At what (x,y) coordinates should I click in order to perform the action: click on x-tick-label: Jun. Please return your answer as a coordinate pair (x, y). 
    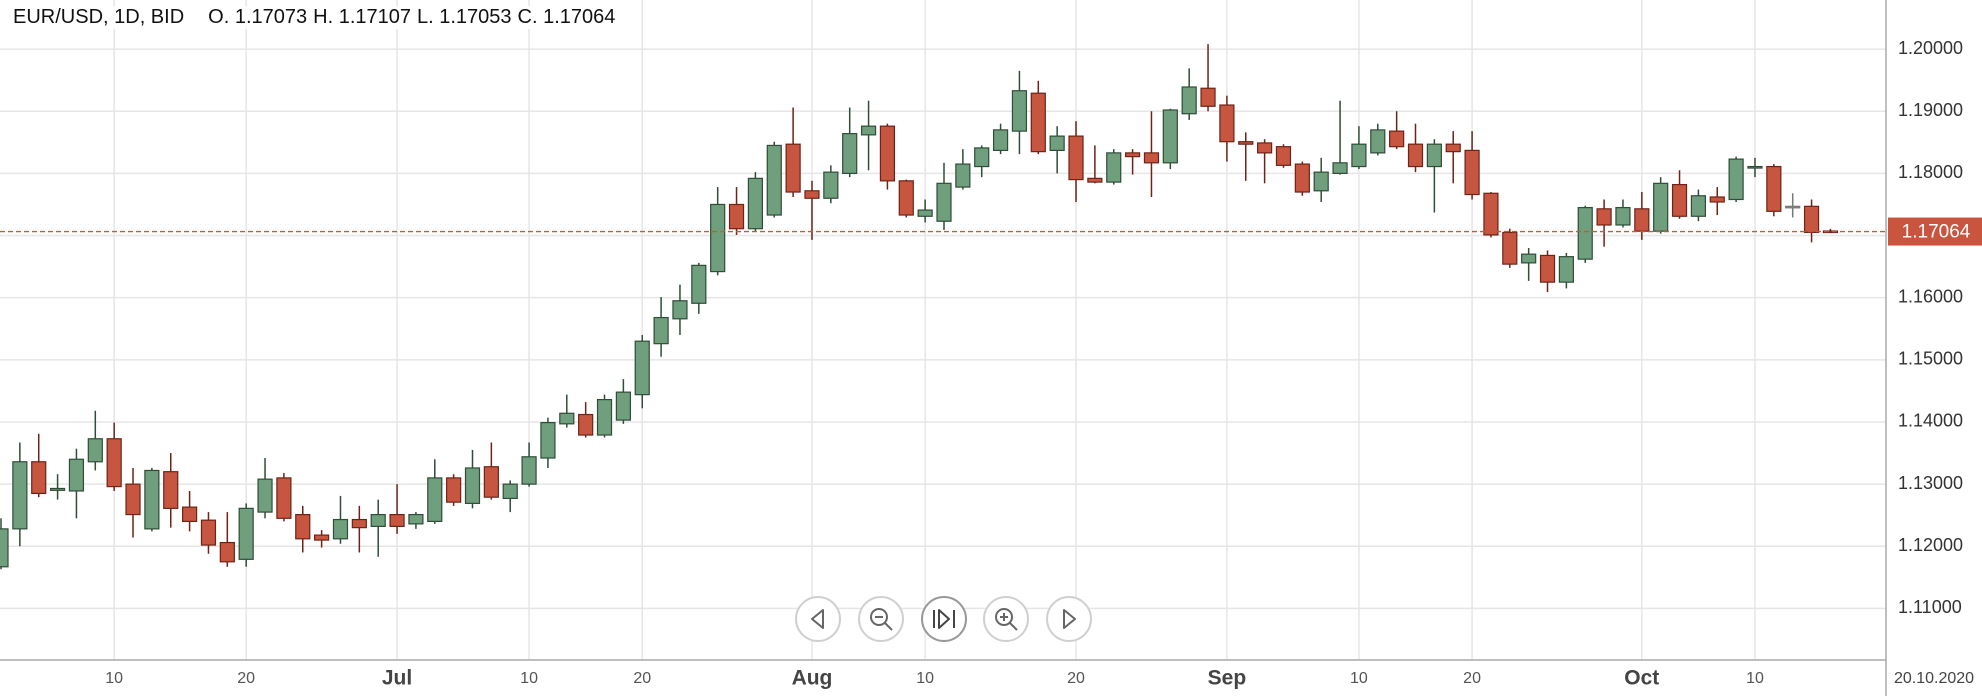
    Looking at the image, I should click on (0, 678).